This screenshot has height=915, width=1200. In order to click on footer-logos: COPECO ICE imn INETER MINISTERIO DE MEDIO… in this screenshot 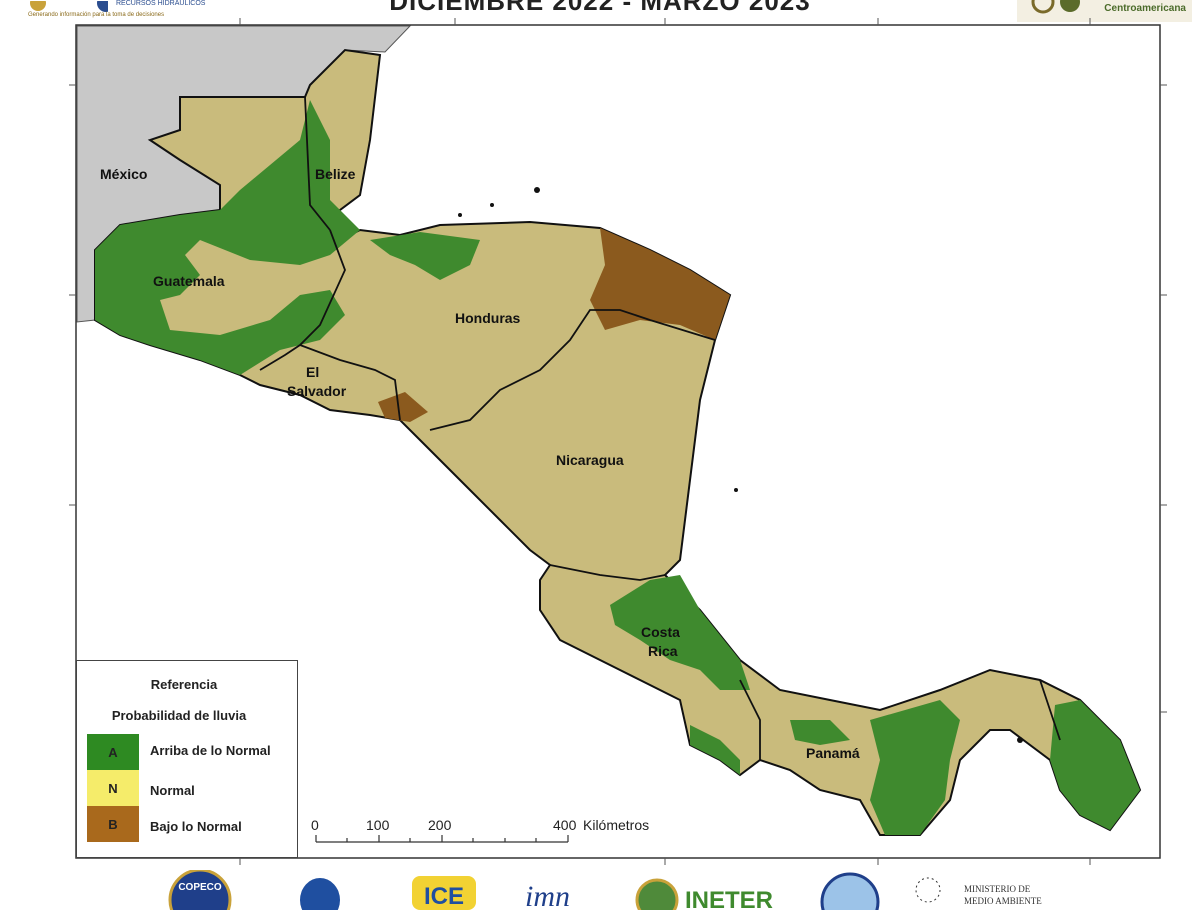, I will do `click(600, 888)`.